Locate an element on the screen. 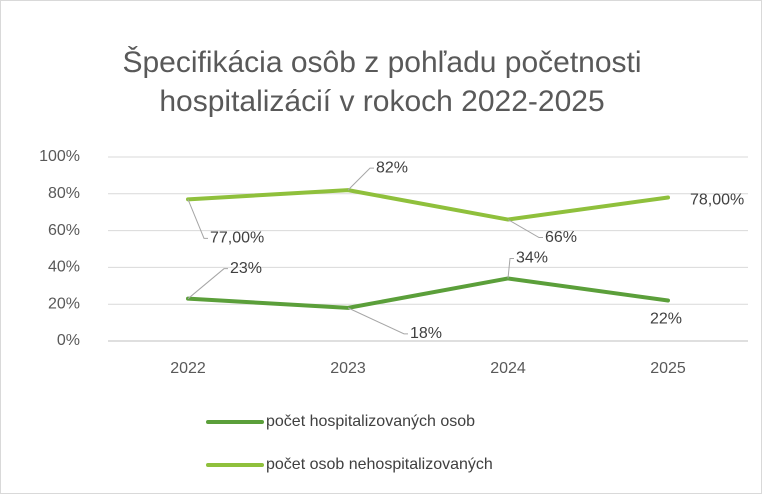  y-tick-label: 60% is located at coordinates (64, 230).